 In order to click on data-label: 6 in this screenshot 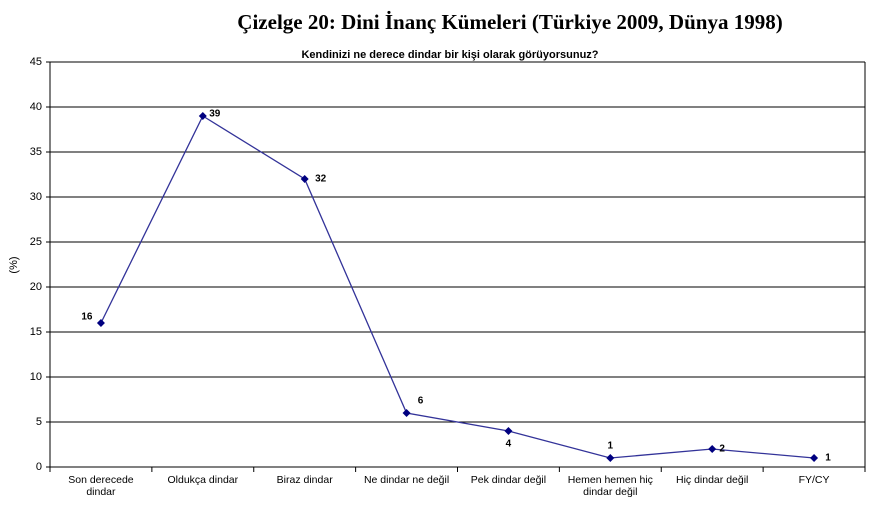, I will do `click(421, 401)`.